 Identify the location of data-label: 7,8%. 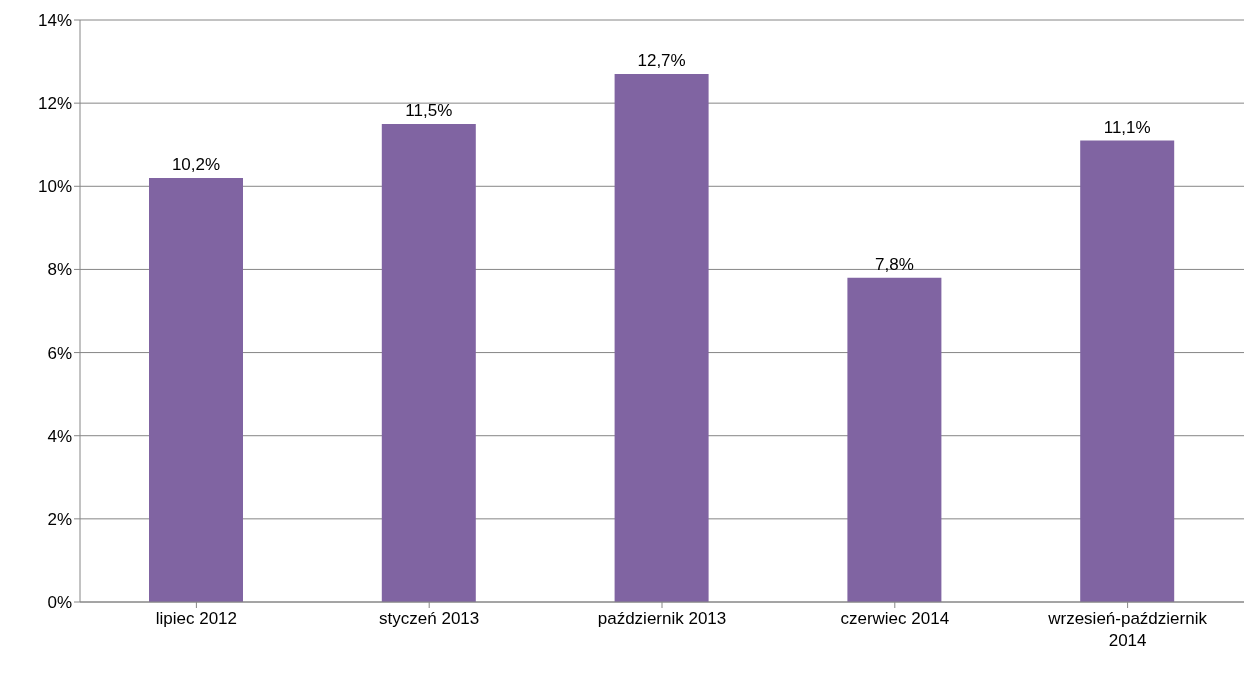
(894, 264).